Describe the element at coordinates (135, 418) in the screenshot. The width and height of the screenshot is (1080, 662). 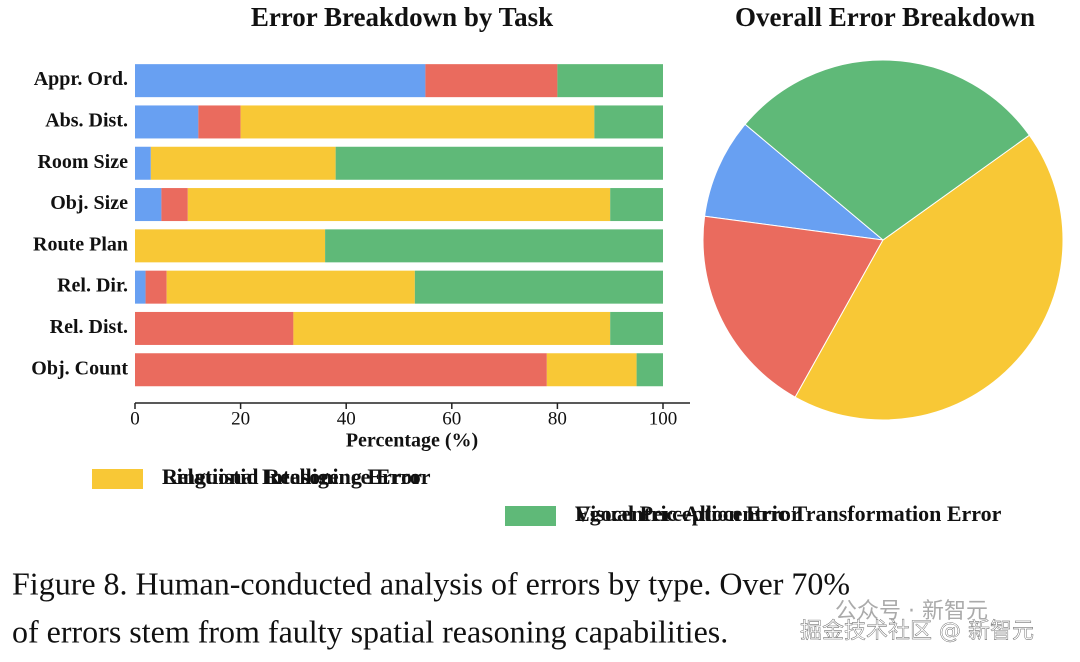
I see `x-tick-label: 0` at that location.